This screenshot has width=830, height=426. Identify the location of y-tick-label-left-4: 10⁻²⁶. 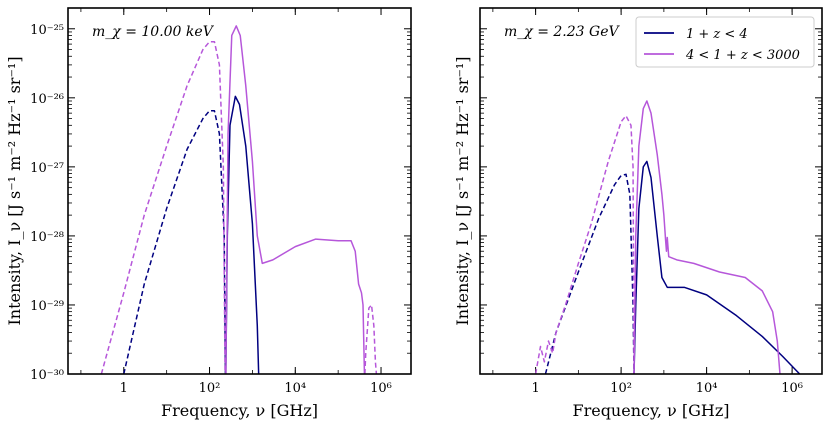
(47, 99).